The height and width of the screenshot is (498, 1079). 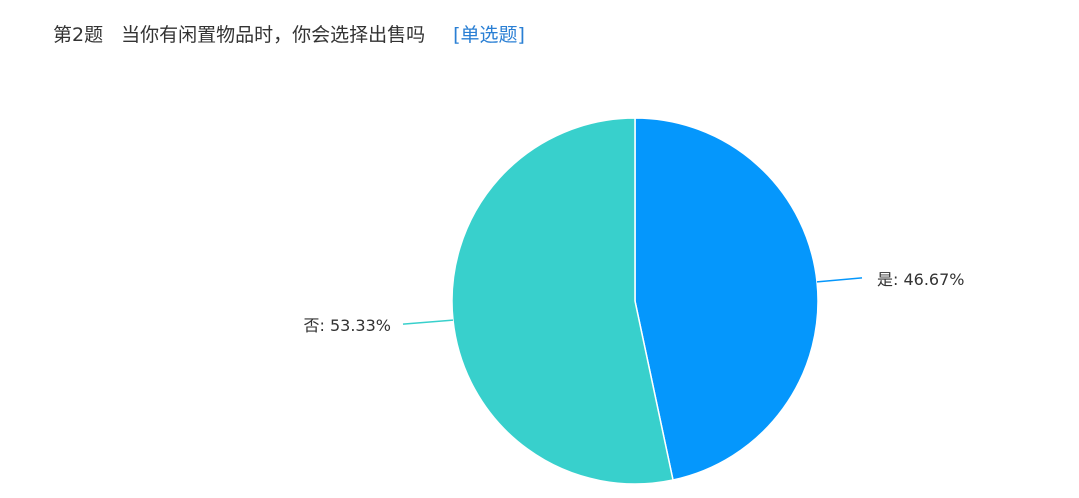 I want to click on question-title: 第2题 当你有闲置物品时，你会选择出售吗 [单选题], so click(x=289, y=33).